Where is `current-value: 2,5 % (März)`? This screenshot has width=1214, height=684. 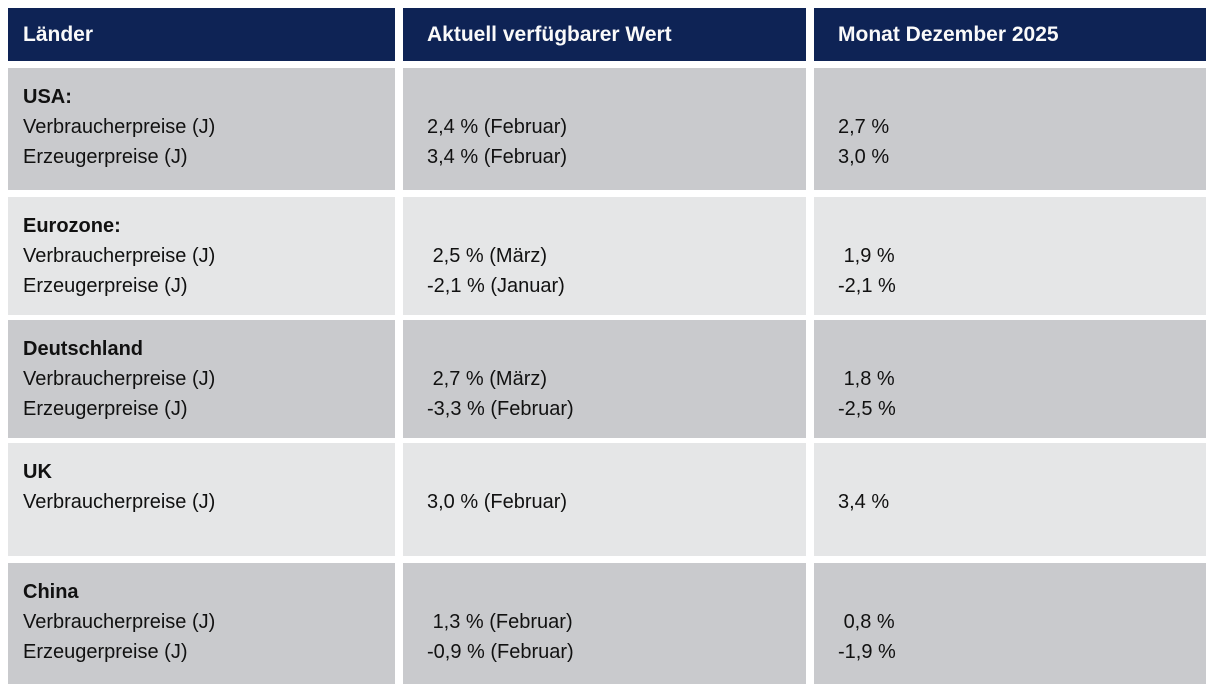
current-value: 2,5 % (März) is located at coordinates (487, 256).